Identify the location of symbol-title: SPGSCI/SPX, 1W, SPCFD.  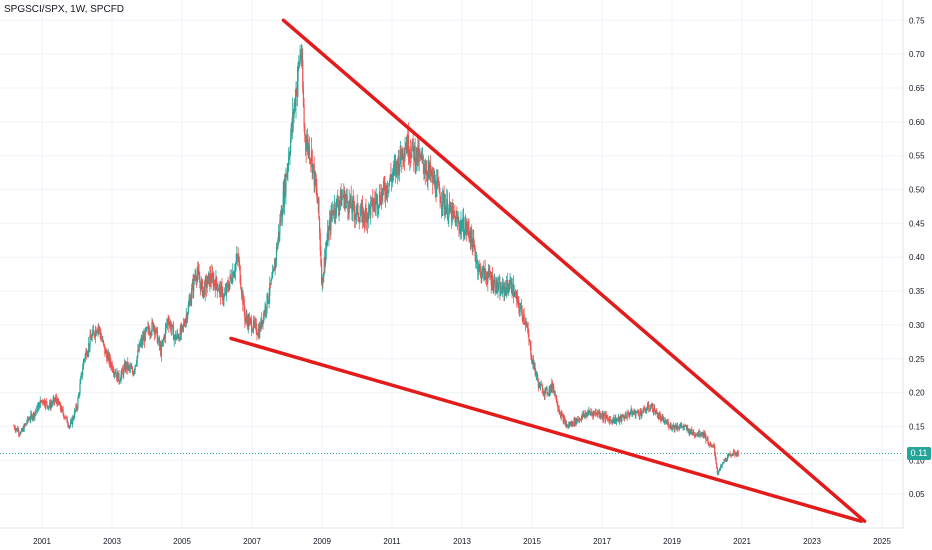
(64, 9).